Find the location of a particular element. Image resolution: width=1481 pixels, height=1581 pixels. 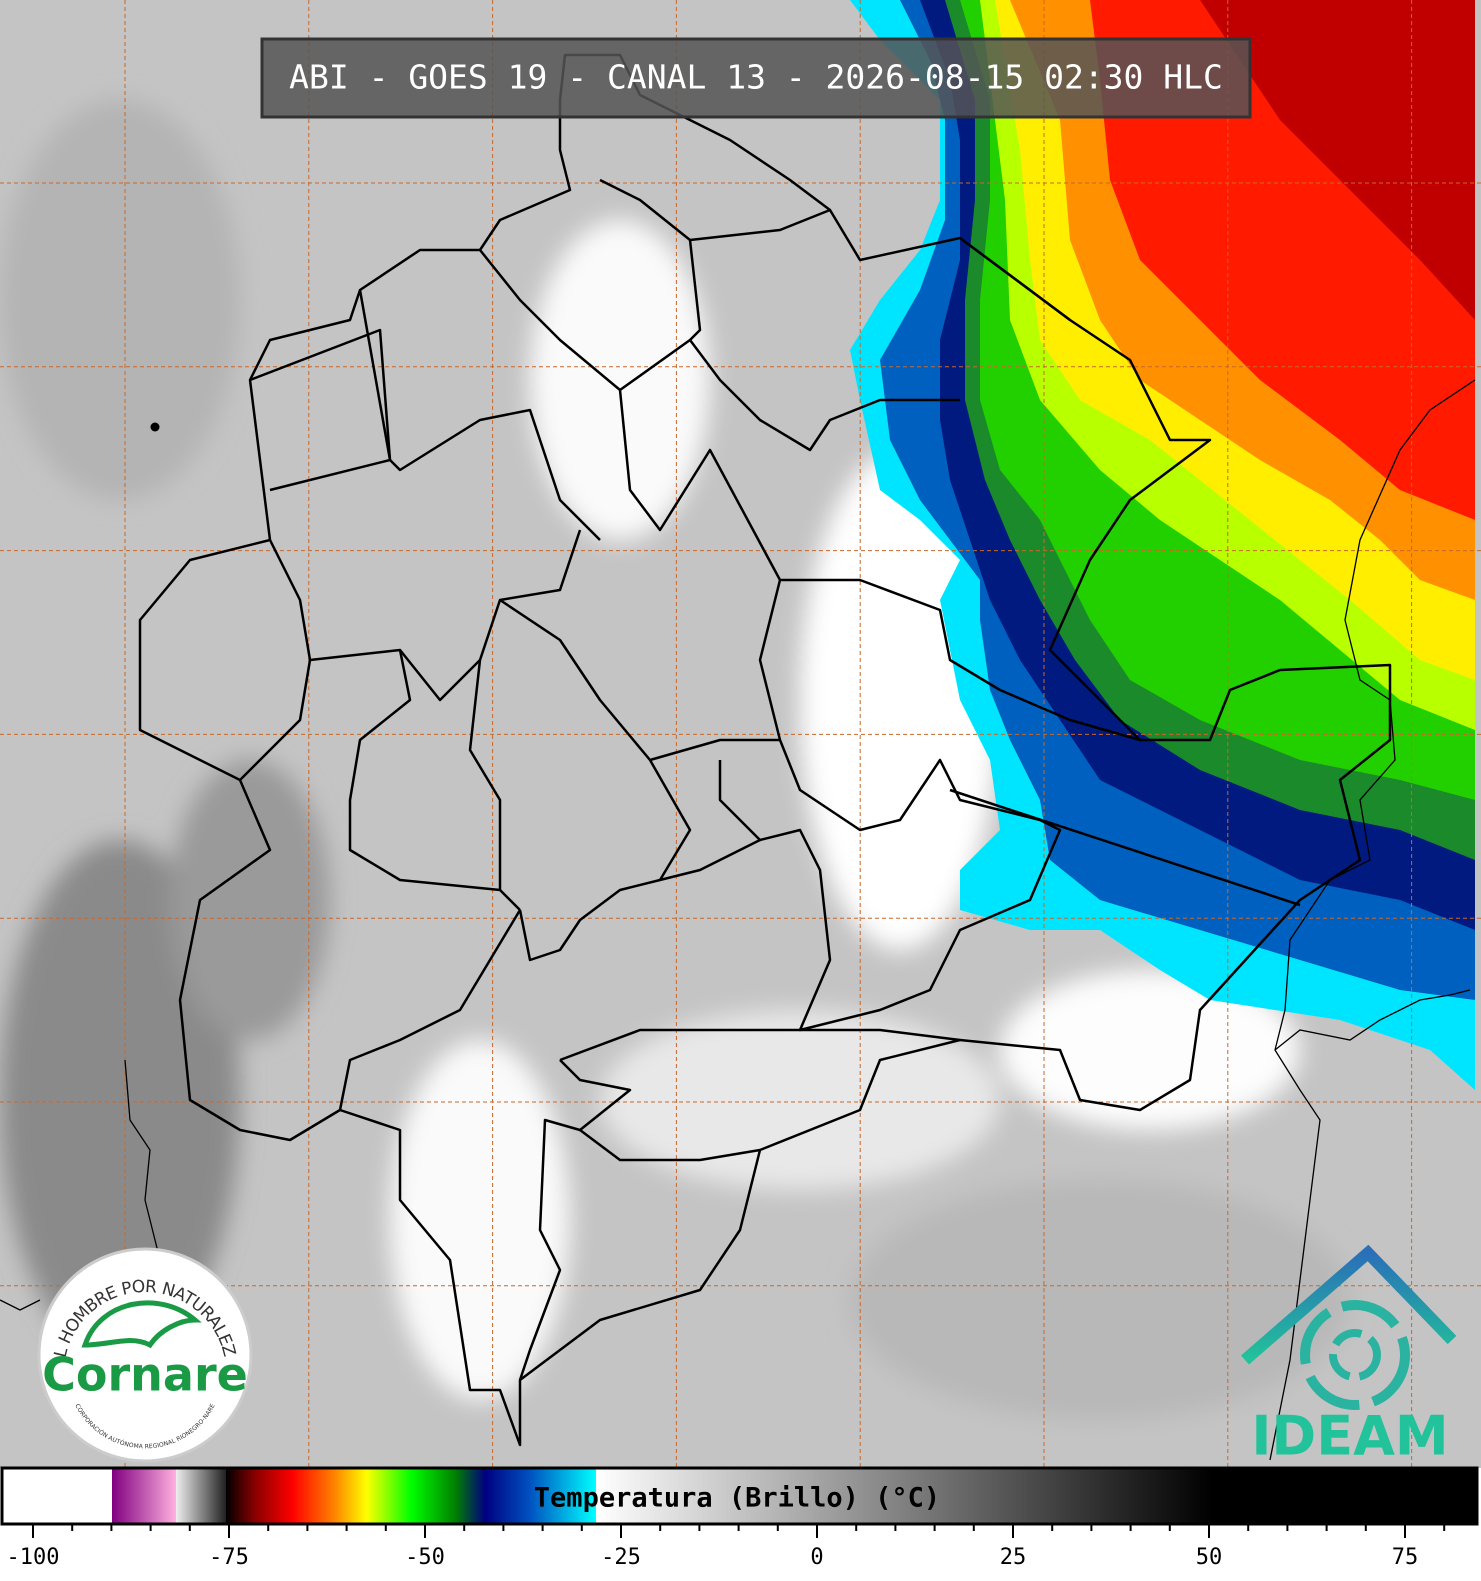

title-box is located at coordinates (756, 78).